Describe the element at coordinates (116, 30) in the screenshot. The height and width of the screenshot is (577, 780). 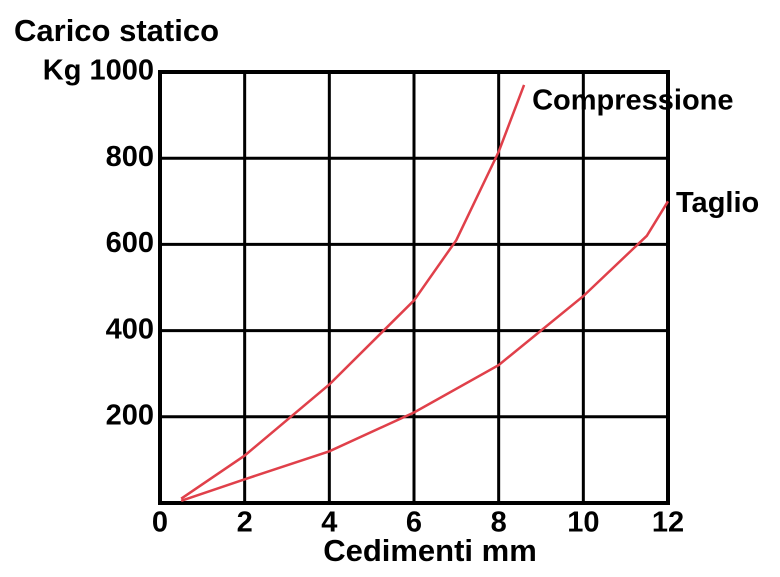
I see `chart-title: Carico statico` at that location.